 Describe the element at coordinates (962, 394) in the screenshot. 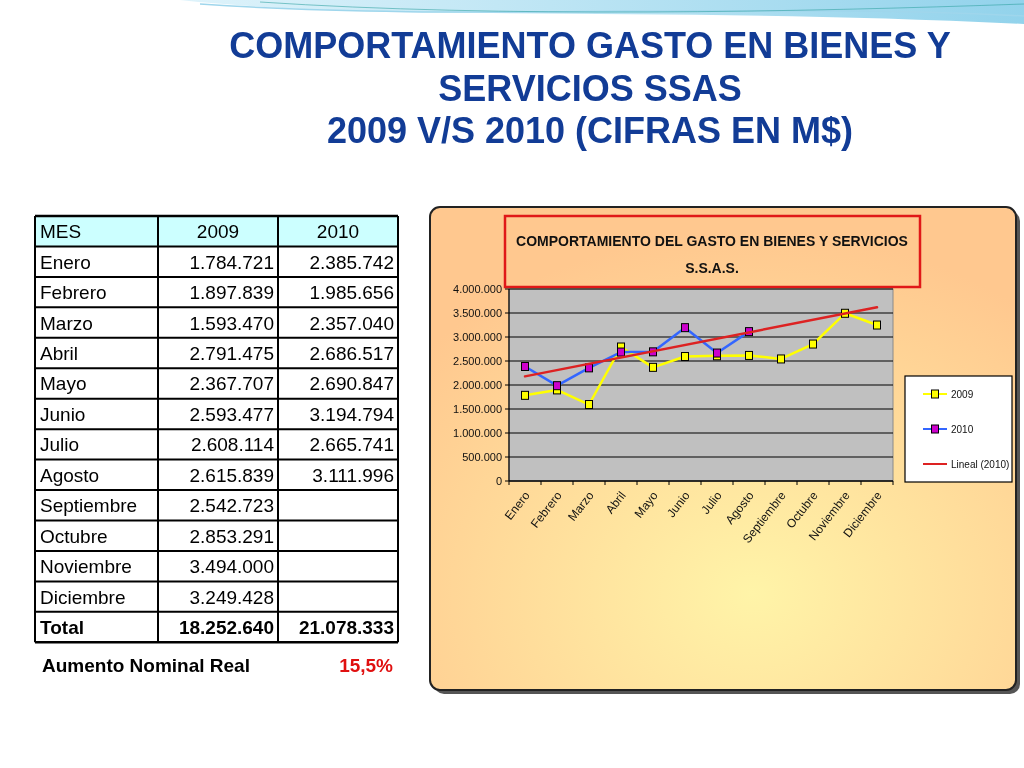

I see `legend-label: 2009` at that location.